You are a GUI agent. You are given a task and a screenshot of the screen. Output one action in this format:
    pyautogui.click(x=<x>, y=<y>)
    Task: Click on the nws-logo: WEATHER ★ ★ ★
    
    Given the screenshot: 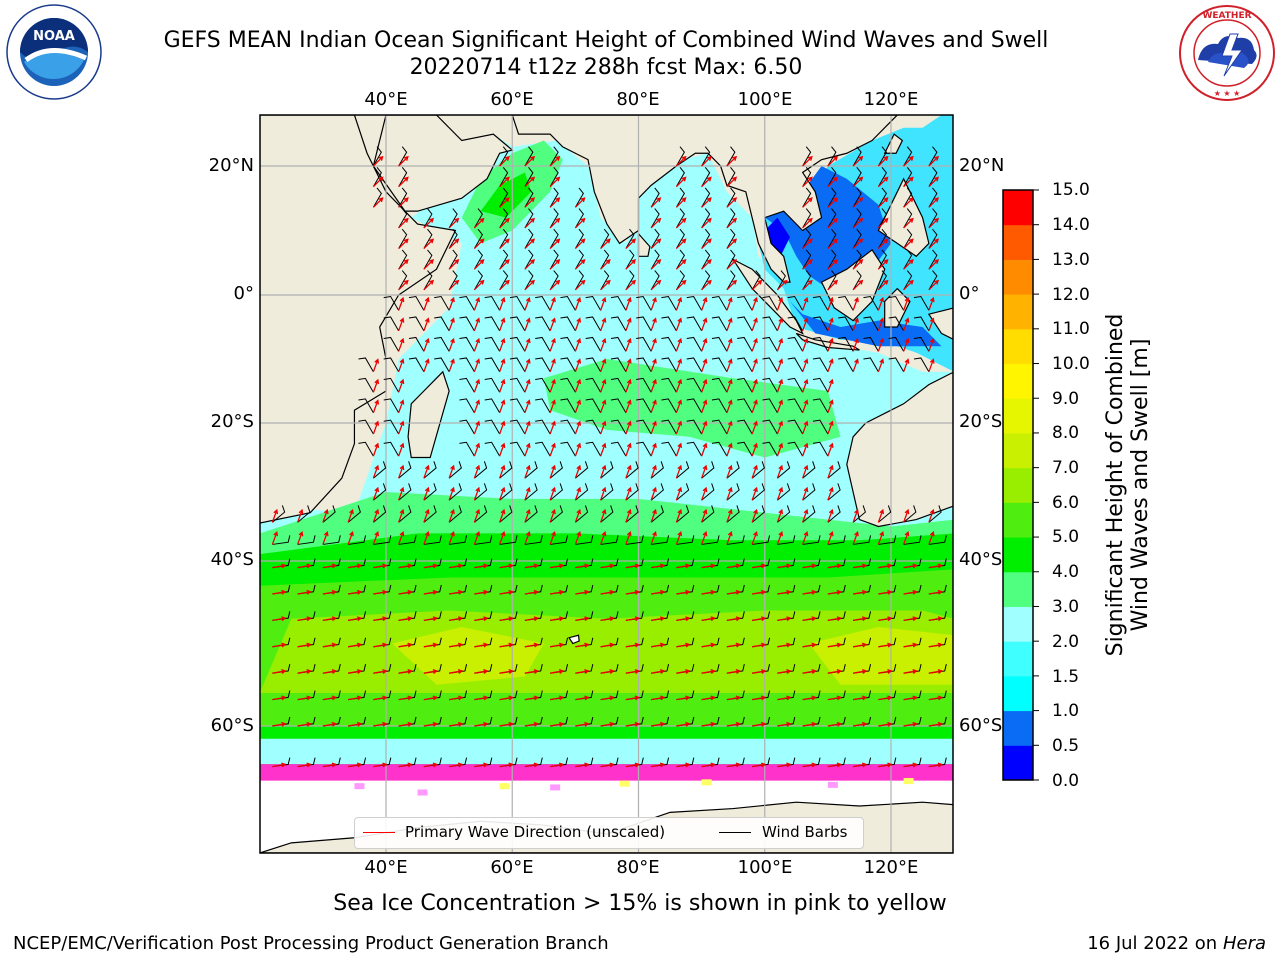 What is the action you would take?
    pyautogui.click(x=1227, y=53)
    